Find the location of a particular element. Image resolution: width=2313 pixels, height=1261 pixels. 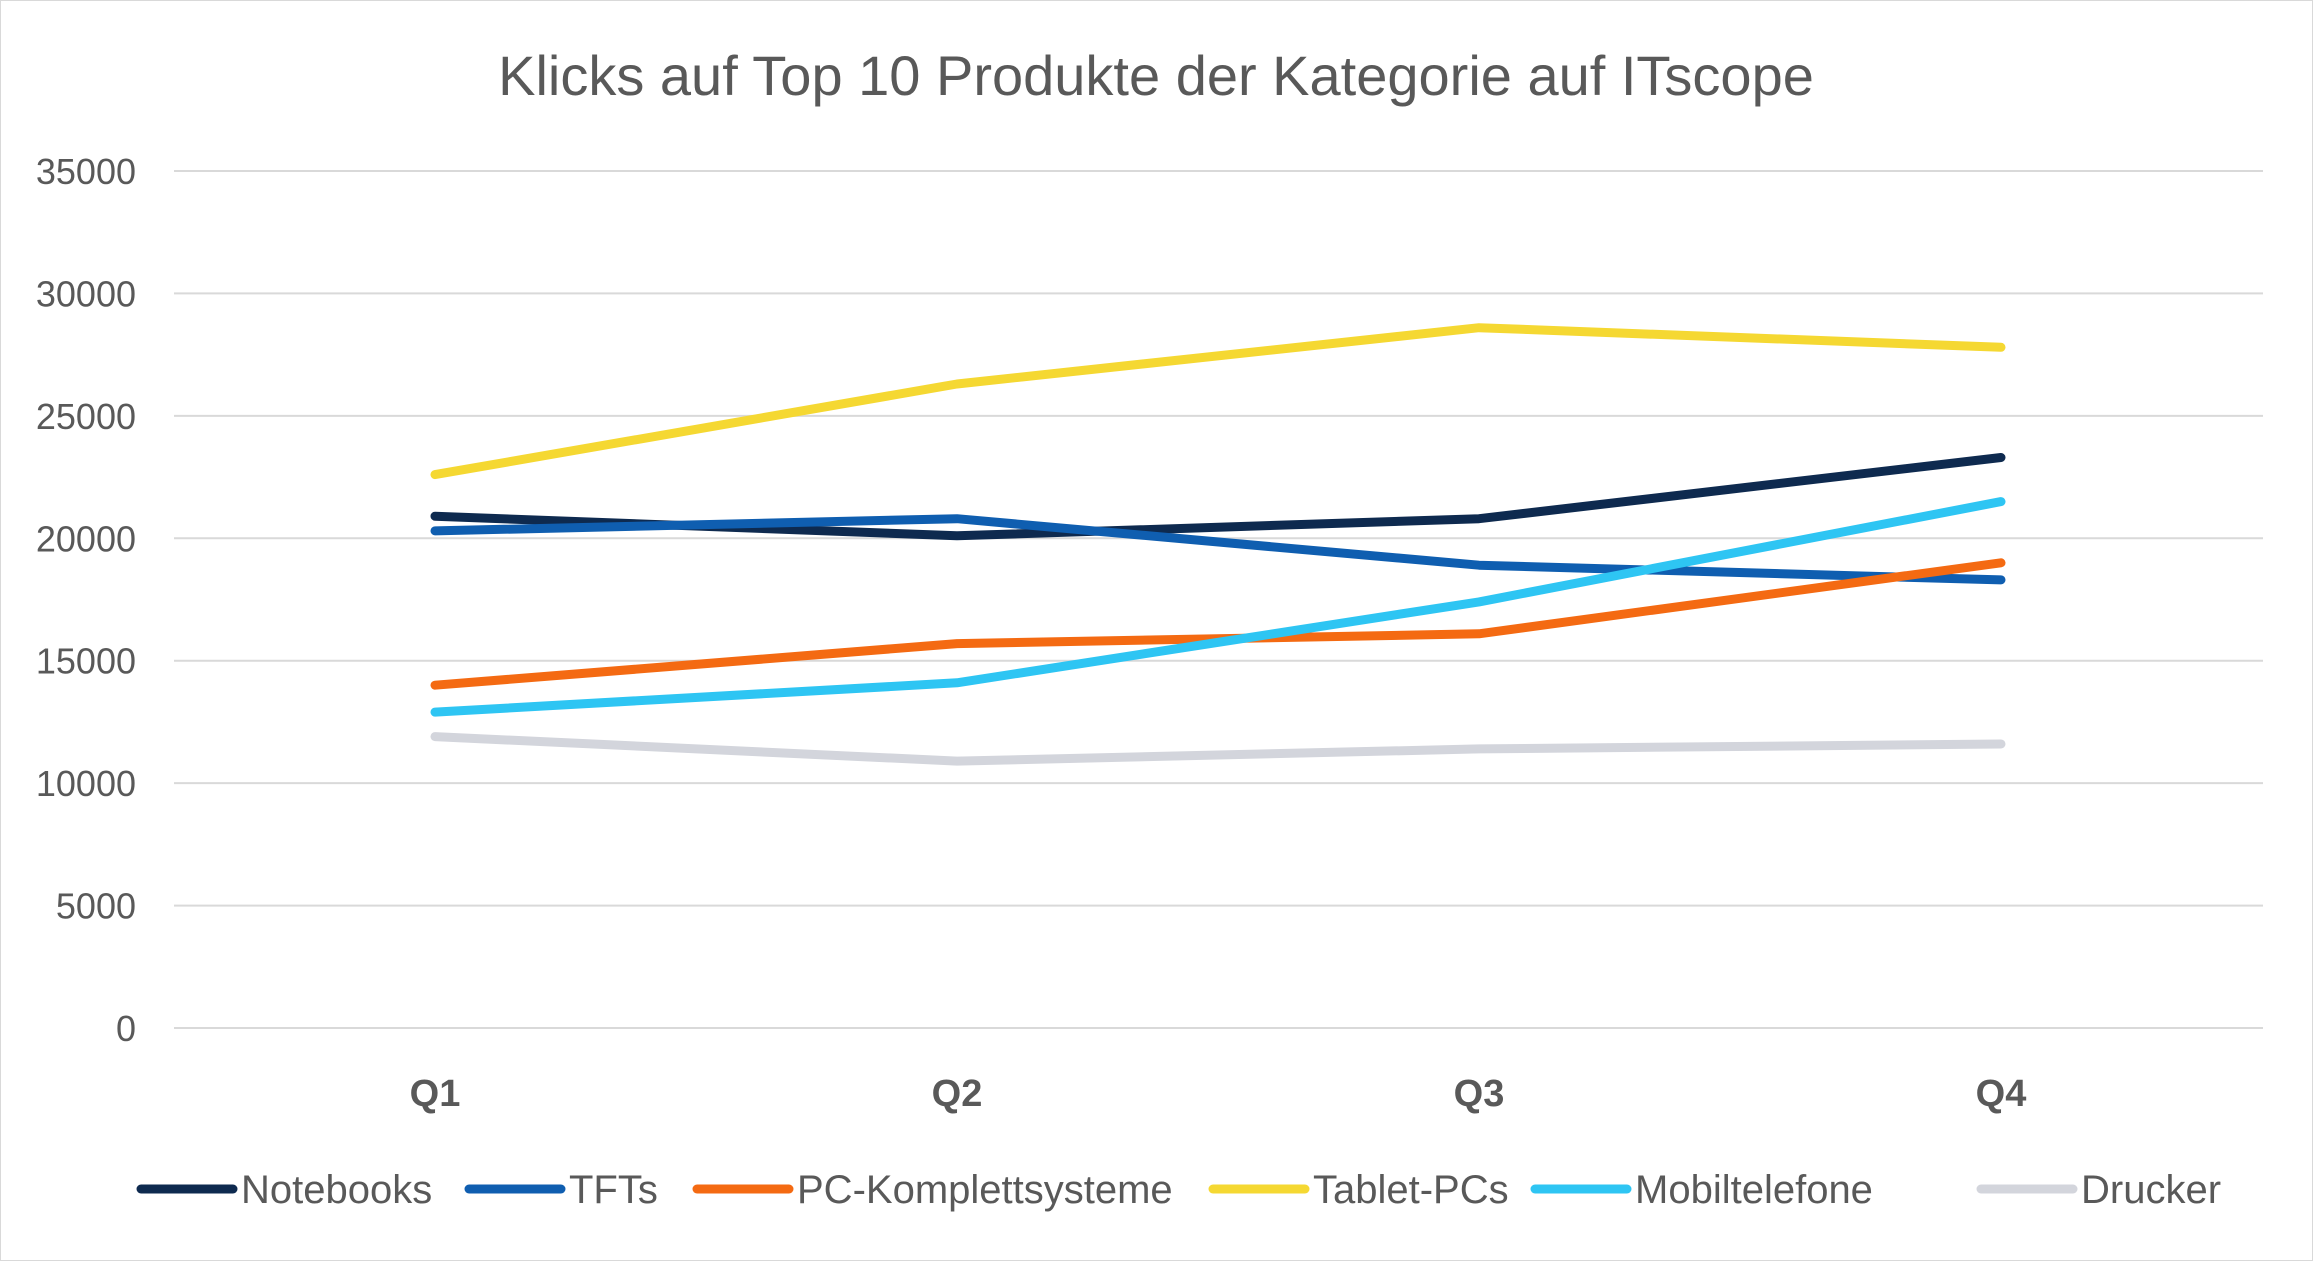

y-tick-label: 25000 is located at coordinates (86, 416).